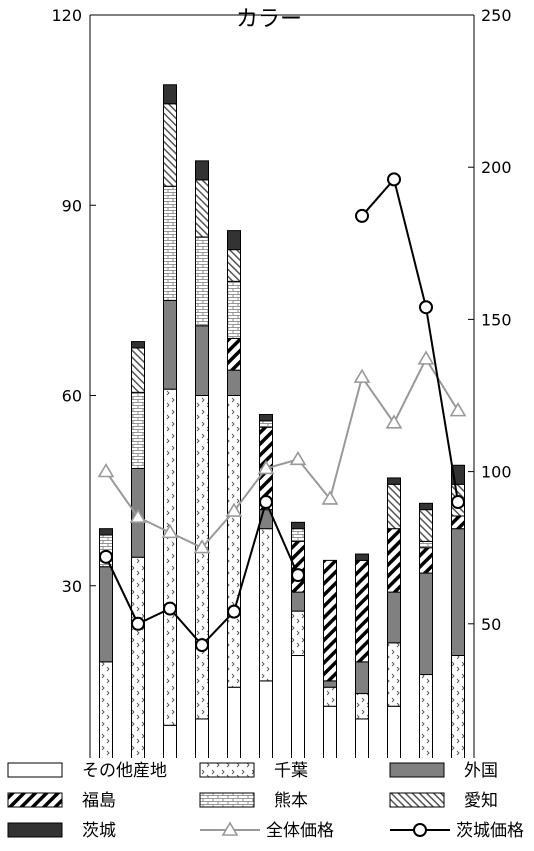 The width and height of the screenshot is (534, 851). I want to click on y-left-tick-label: 90, so click(72, 205).